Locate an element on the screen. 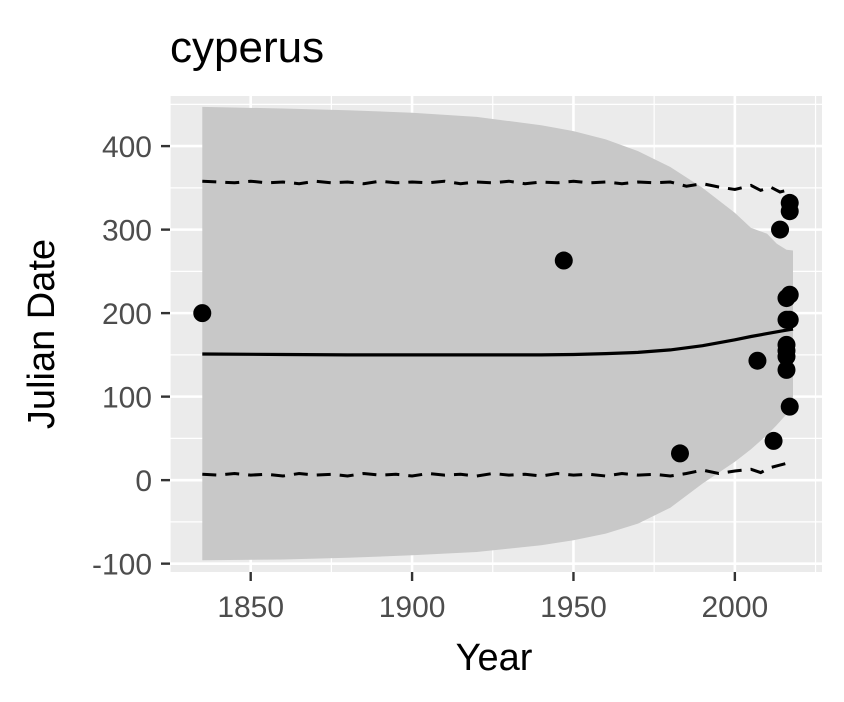 The width and height of the screenshot is (844, 702). y-tick-label: 100 is located at coordinates (127, 398).